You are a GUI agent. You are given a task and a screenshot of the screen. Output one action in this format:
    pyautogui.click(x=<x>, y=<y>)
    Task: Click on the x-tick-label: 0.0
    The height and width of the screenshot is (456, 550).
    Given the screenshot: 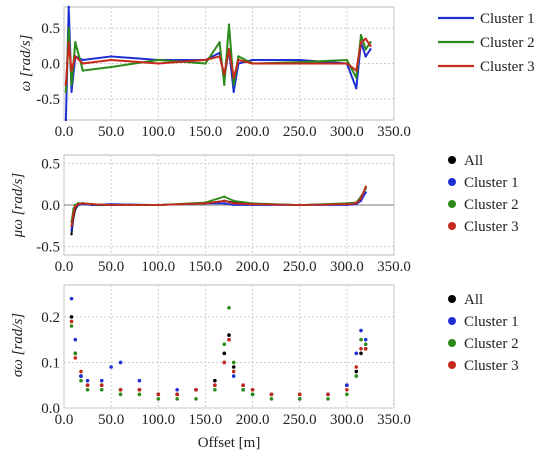 What is the action you would take?
    pyautogui.click(x=64, y=132)
    